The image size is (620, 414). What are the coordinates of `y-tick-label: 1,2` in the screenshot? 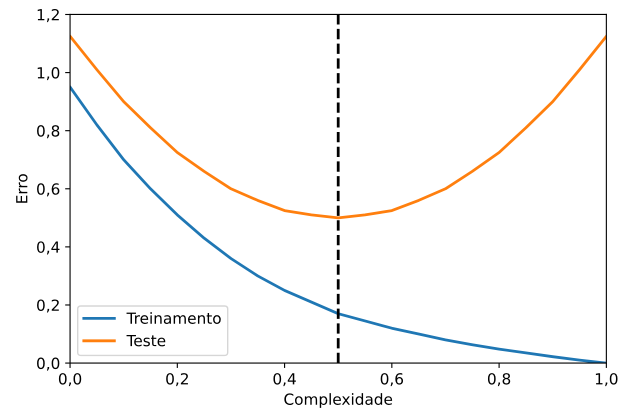 It's located at (48, 15).